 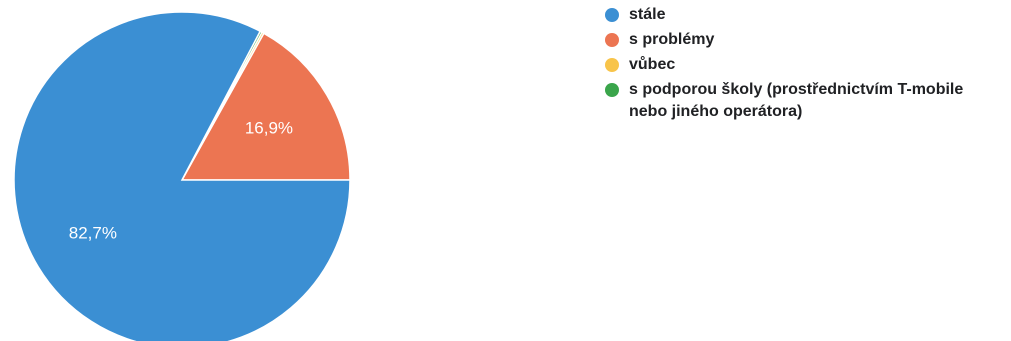 I want to click on legend-label-stale: stále, so click(x=647, y=14).